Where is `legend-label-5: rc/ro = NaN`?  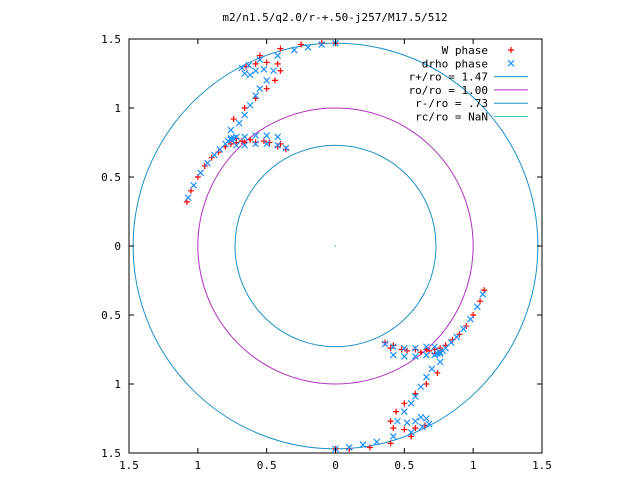 legend-label-5: rc/ro = NaN is located at coordinates (451, 117).